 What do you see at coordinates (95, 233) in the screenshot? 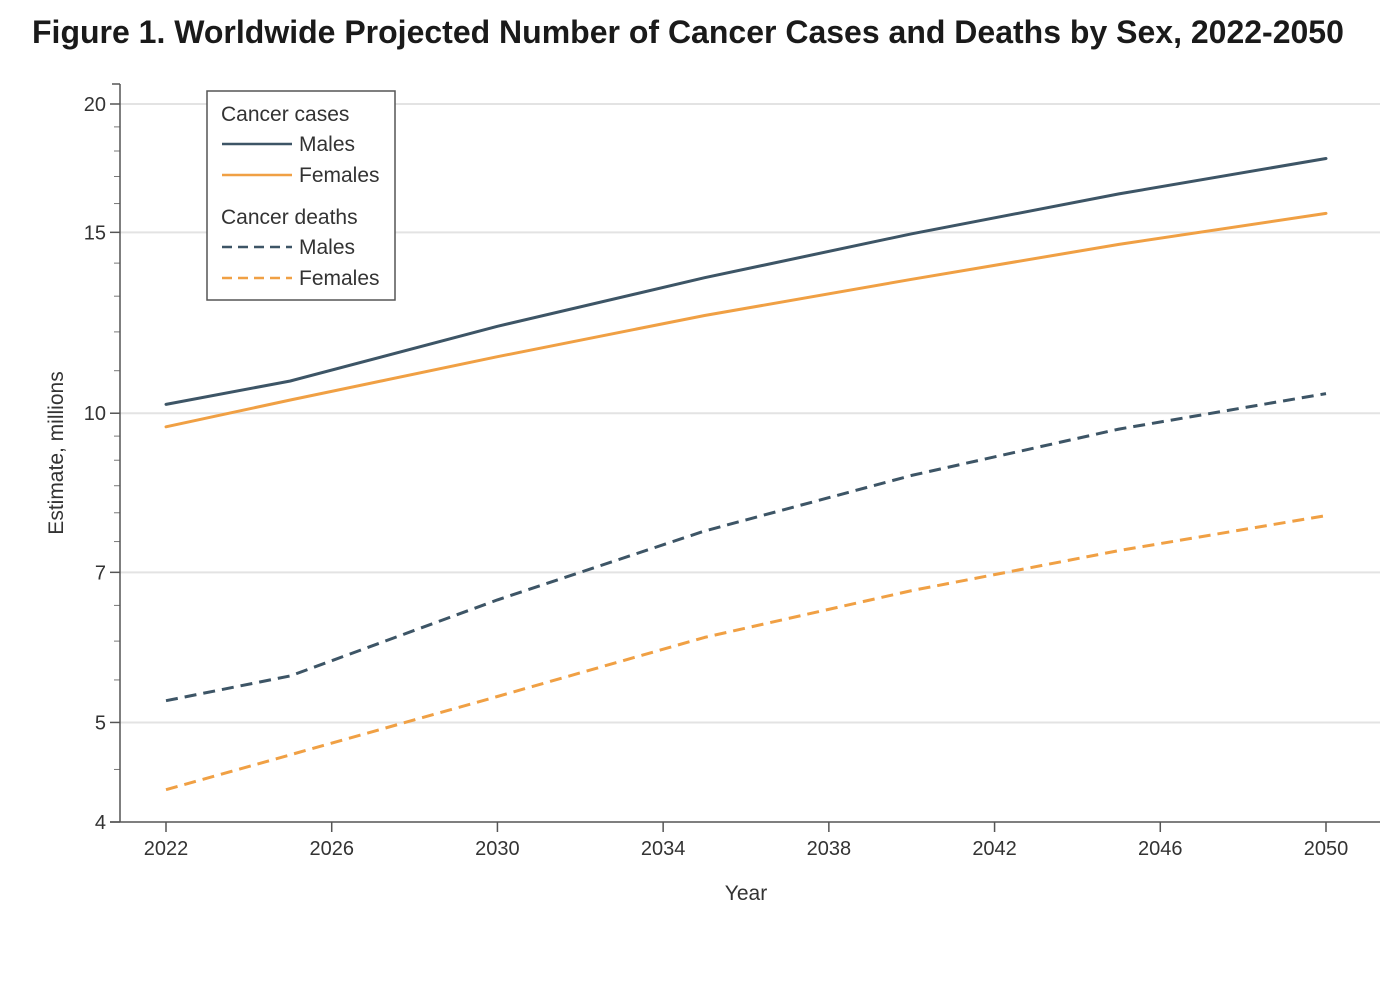
I see `y-tick-label: 15` at bounding box center [95, 233].